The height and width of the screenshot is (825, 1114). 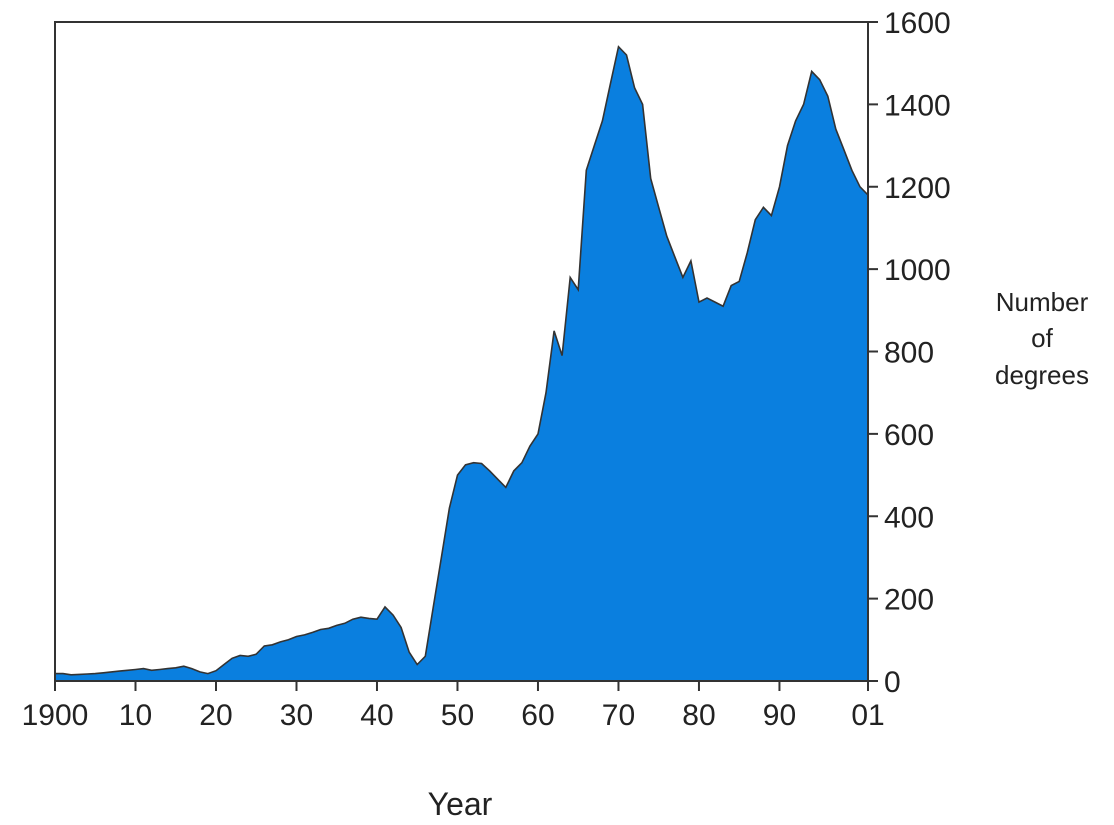 What do you see at coordinates (457, 715) in the screenshot?
I see `x-tick-label-50: 50` at bounding box center [457, 715].